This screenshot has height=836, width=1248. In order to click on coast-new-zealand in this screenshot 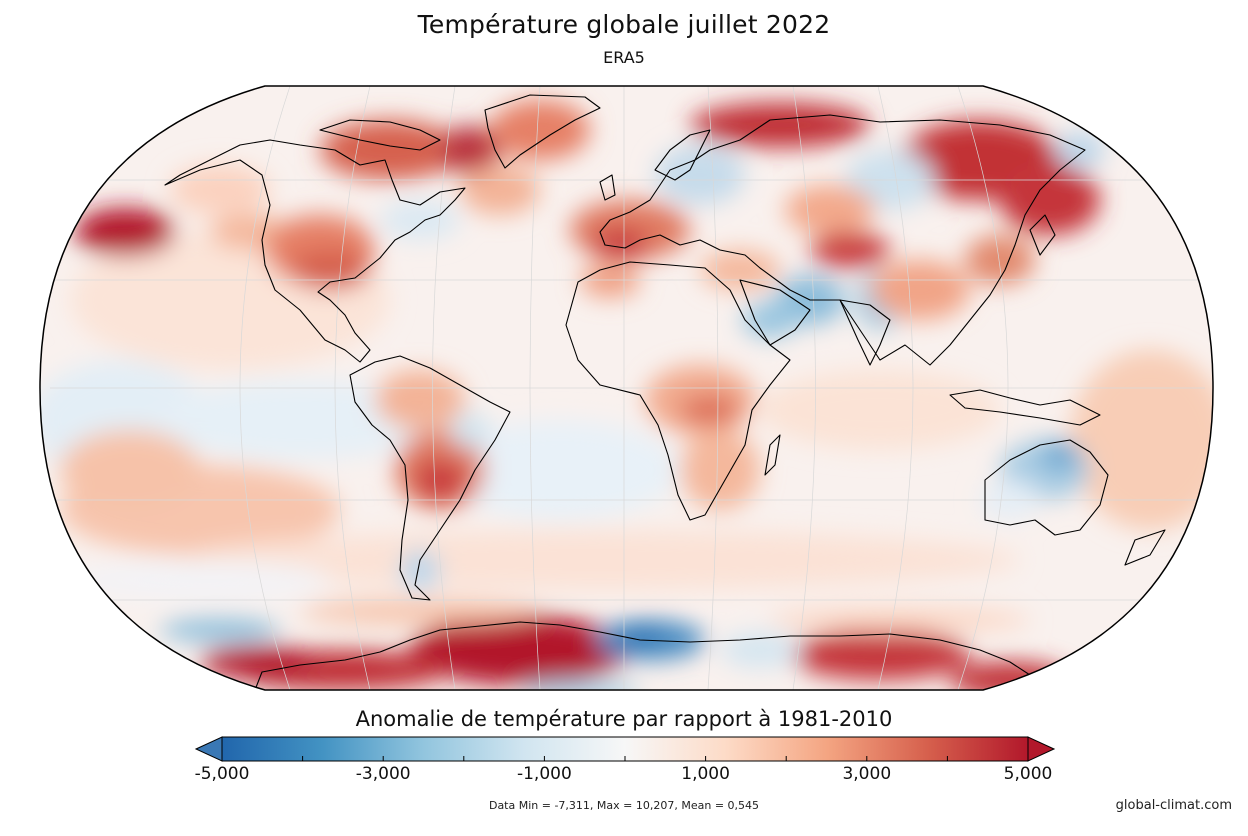, I will do `click(1145, 547)`.